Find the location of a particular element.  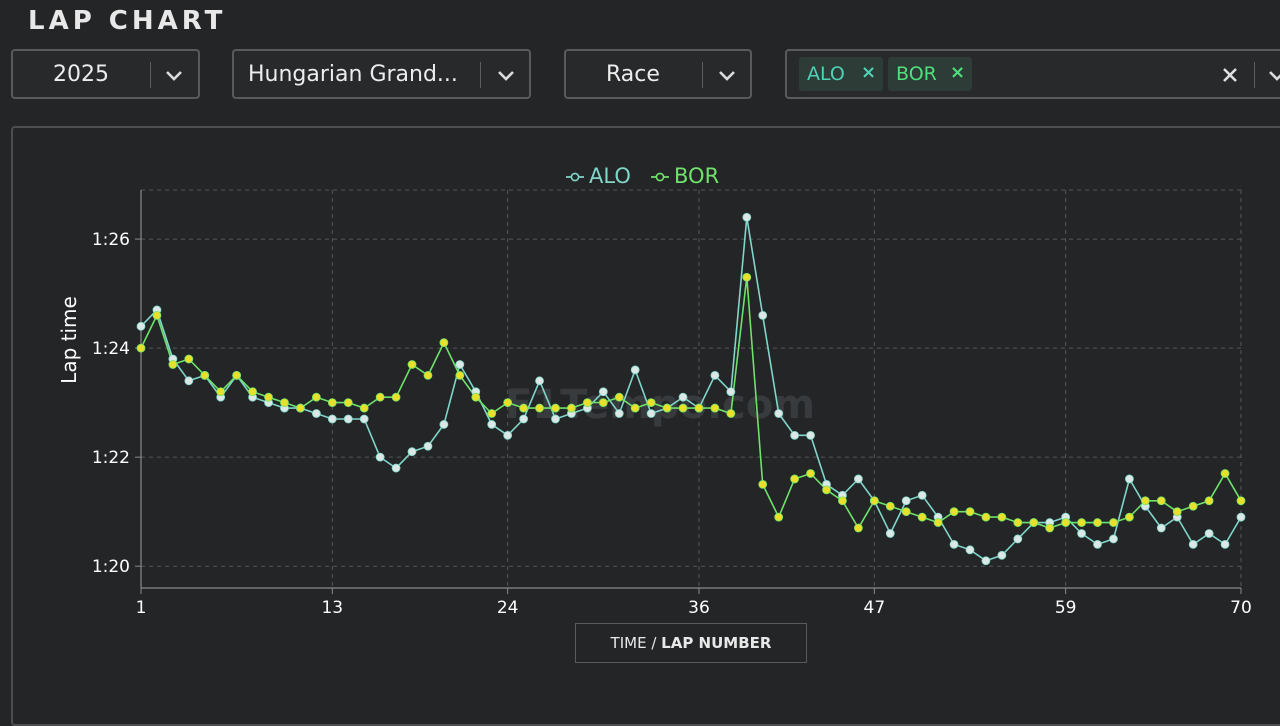

axis-mode-toggle: TIME / LAP NUMBER is located at coordinates (691, 643).